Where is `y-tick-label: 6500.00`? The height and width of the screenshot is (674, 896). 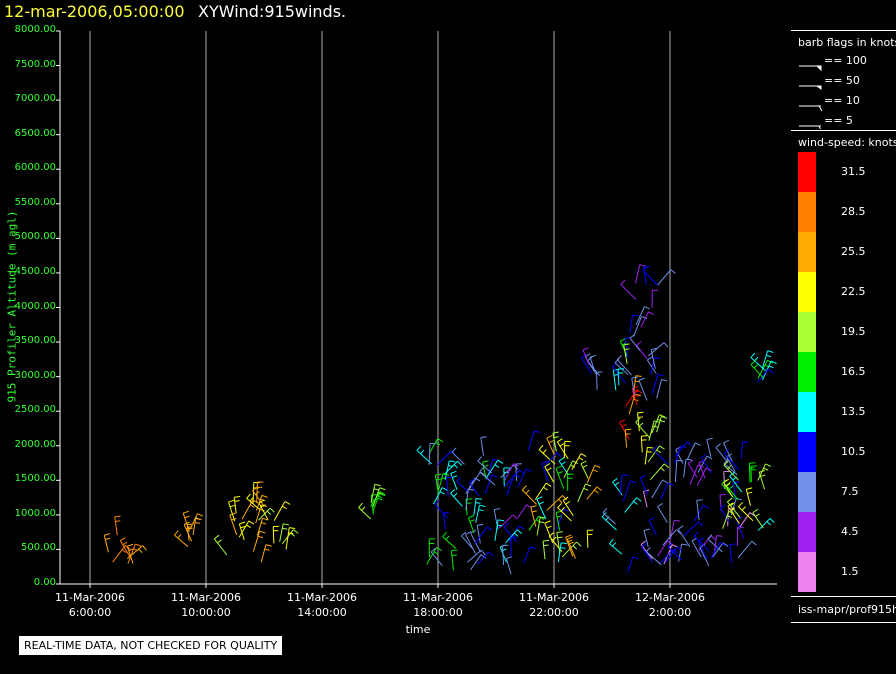
y-tick-label: 6500.00 is located at coordinates (35, 133).